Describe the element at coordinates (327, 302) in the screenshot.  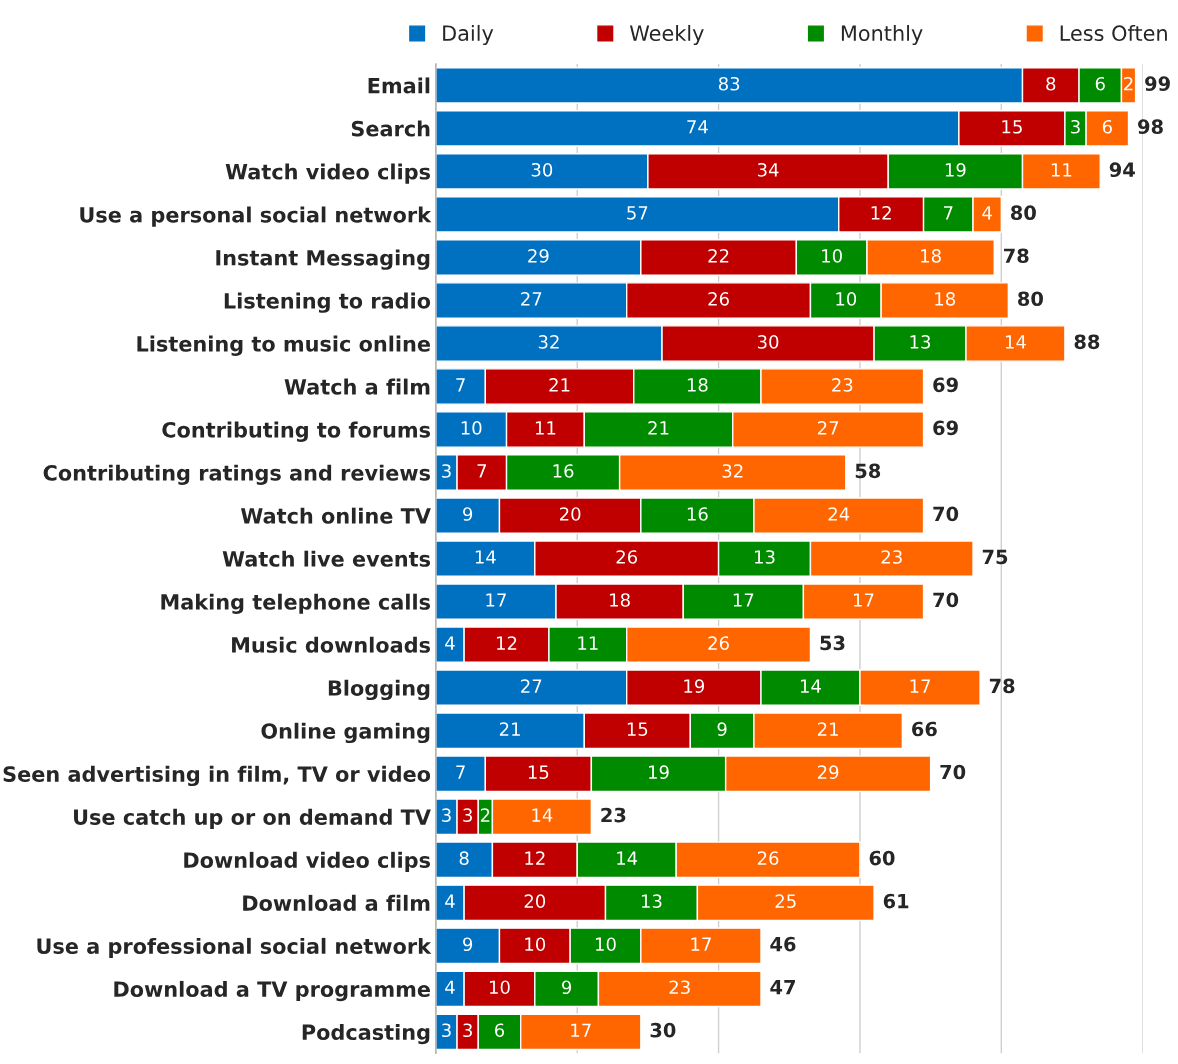
I see `y-tick-label: Listening to radio` at that location.